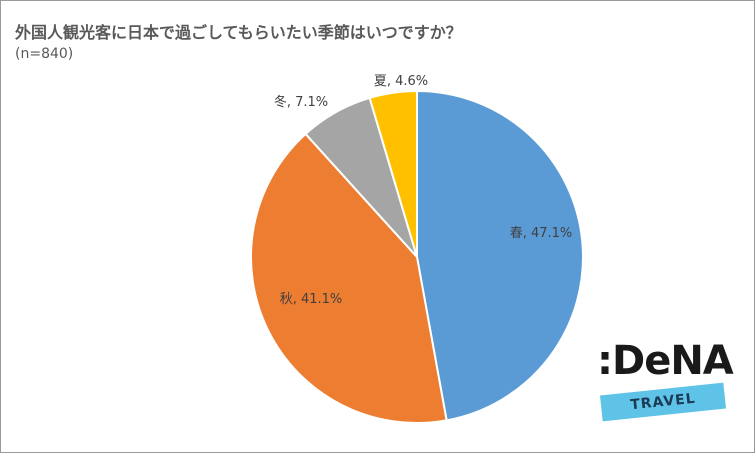 This screenshot has width=755, height=454. I want to click on chart-title: 外国人観光客に日本で過ごしてもらいたい季節はいつですか？, so click(238, 32).